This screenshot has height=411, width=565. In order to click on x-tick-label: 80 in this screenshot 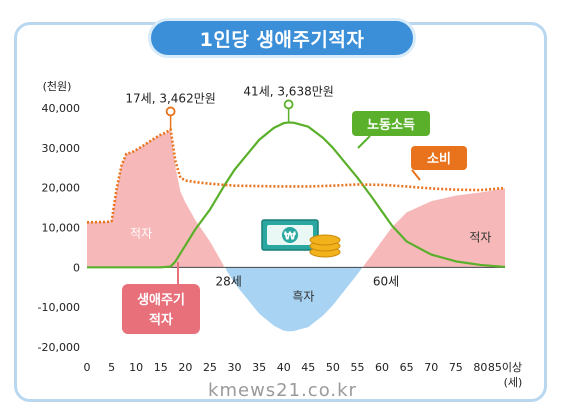, I will do `click(480, 367)`.